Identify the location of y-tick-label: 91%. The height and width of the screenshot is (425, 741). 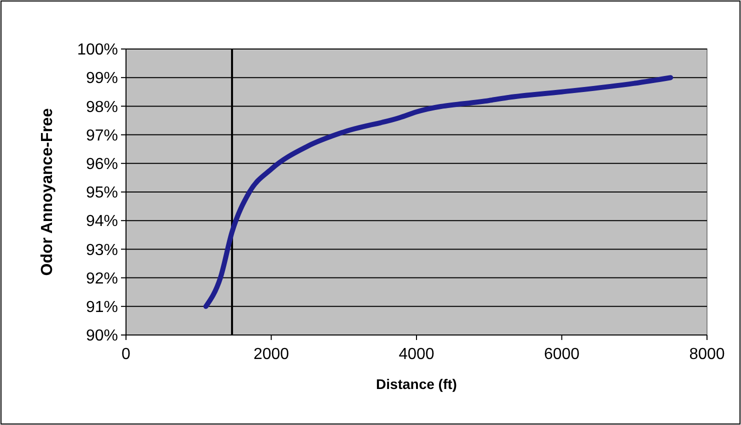
(102, 307).